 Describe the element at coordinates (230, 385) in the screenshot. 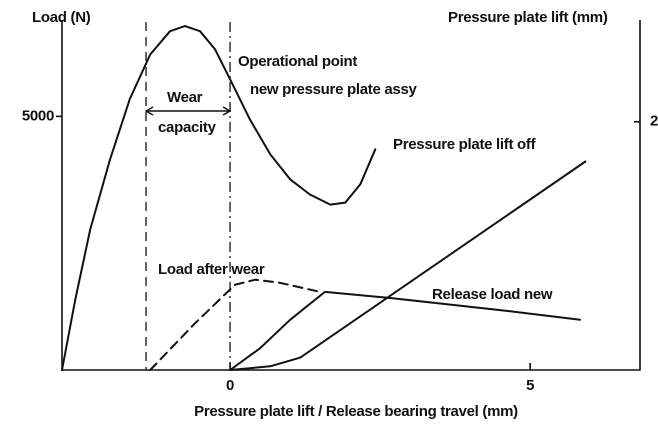

I see `x-tick-label: 0` at that location.